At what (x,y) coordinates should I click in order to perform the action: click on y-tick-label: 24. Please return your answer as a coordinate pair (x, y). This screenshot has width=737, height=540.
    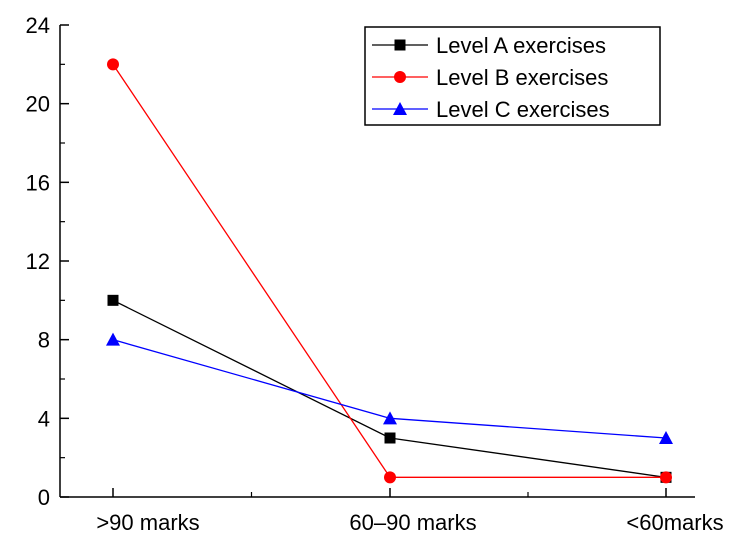
    Looking at the image, I should click on (38, 25).